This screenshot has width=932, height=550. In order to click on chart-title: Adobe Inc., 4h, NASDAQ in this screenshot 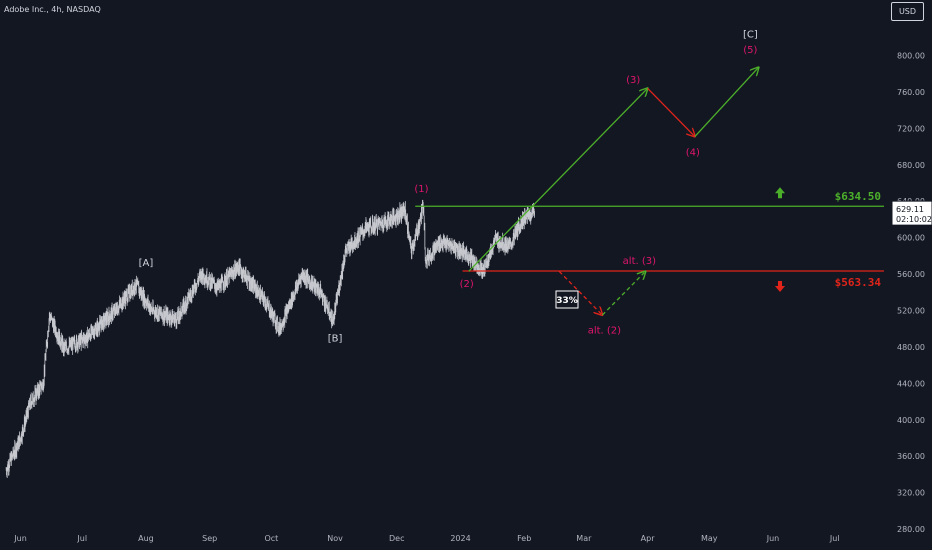, I will do `click(52, 9)`.